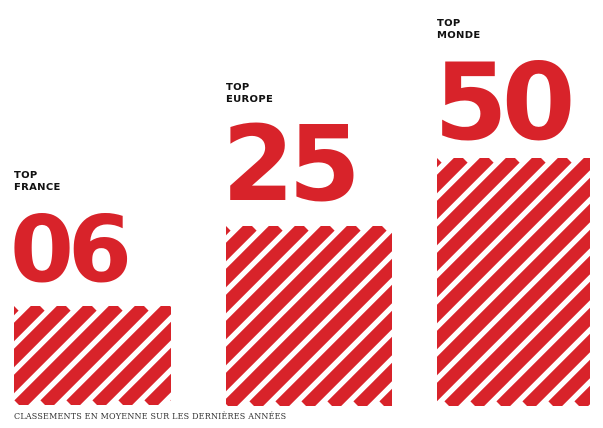 The height and width of the screenshot is (428, 603). I want to click on category-label-line-2: MONDE, so click(459, 35).